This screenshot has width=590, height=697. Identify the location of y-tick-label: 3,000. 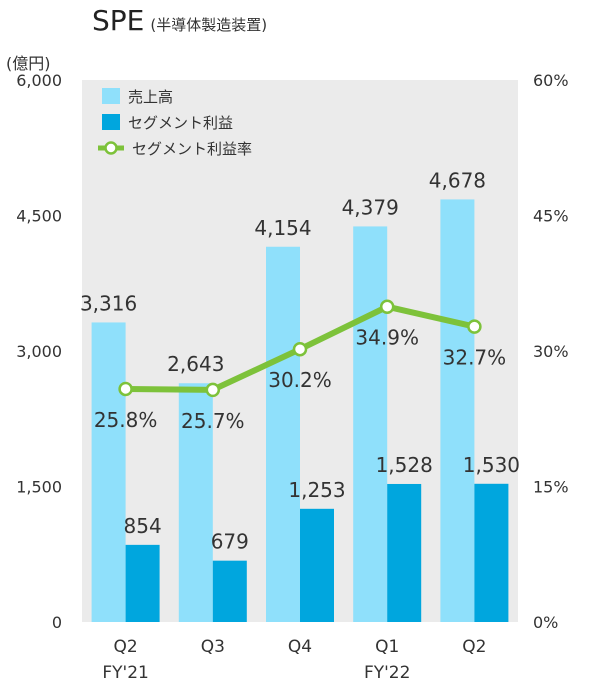
(39, 351).